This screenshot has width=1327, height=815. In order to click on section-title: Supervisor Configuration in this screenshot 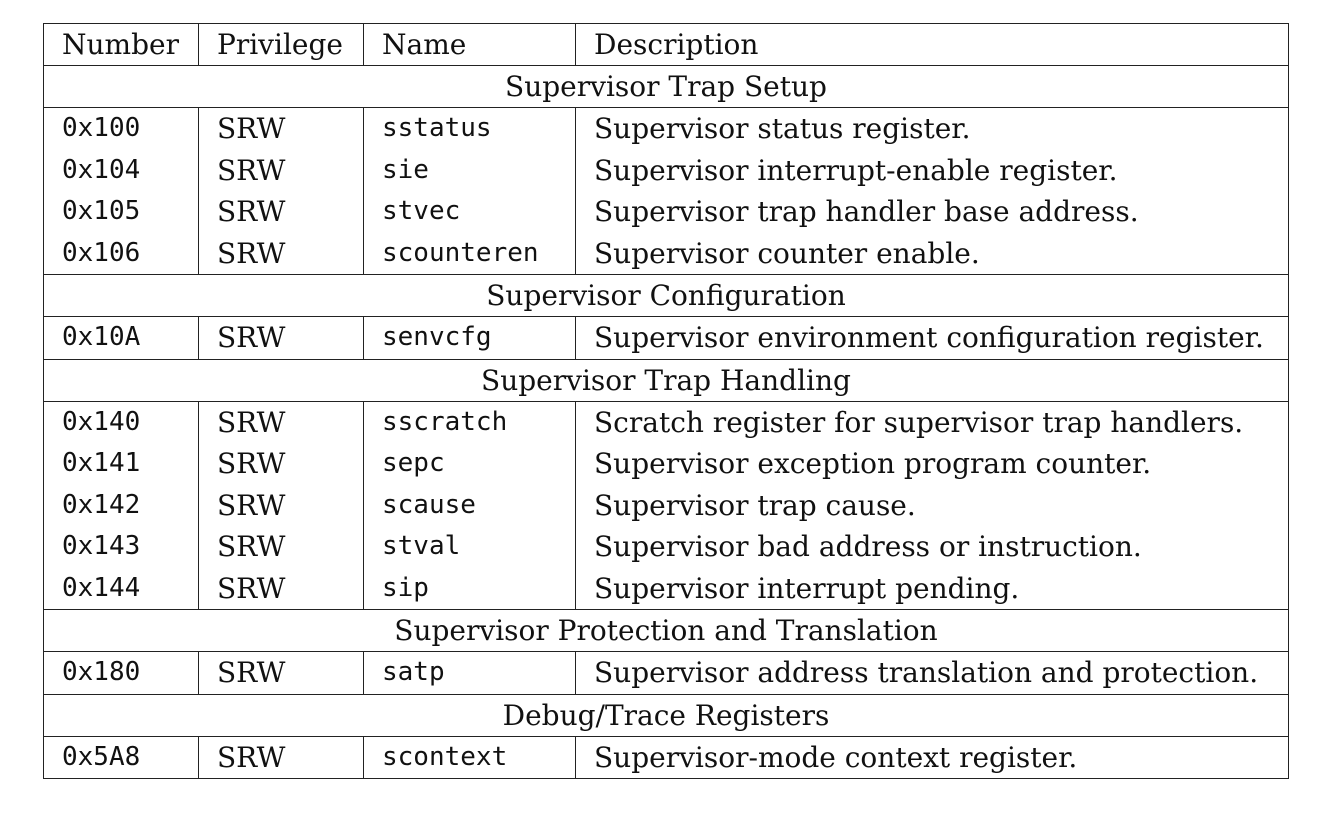, I will do `click(666, 295)`.